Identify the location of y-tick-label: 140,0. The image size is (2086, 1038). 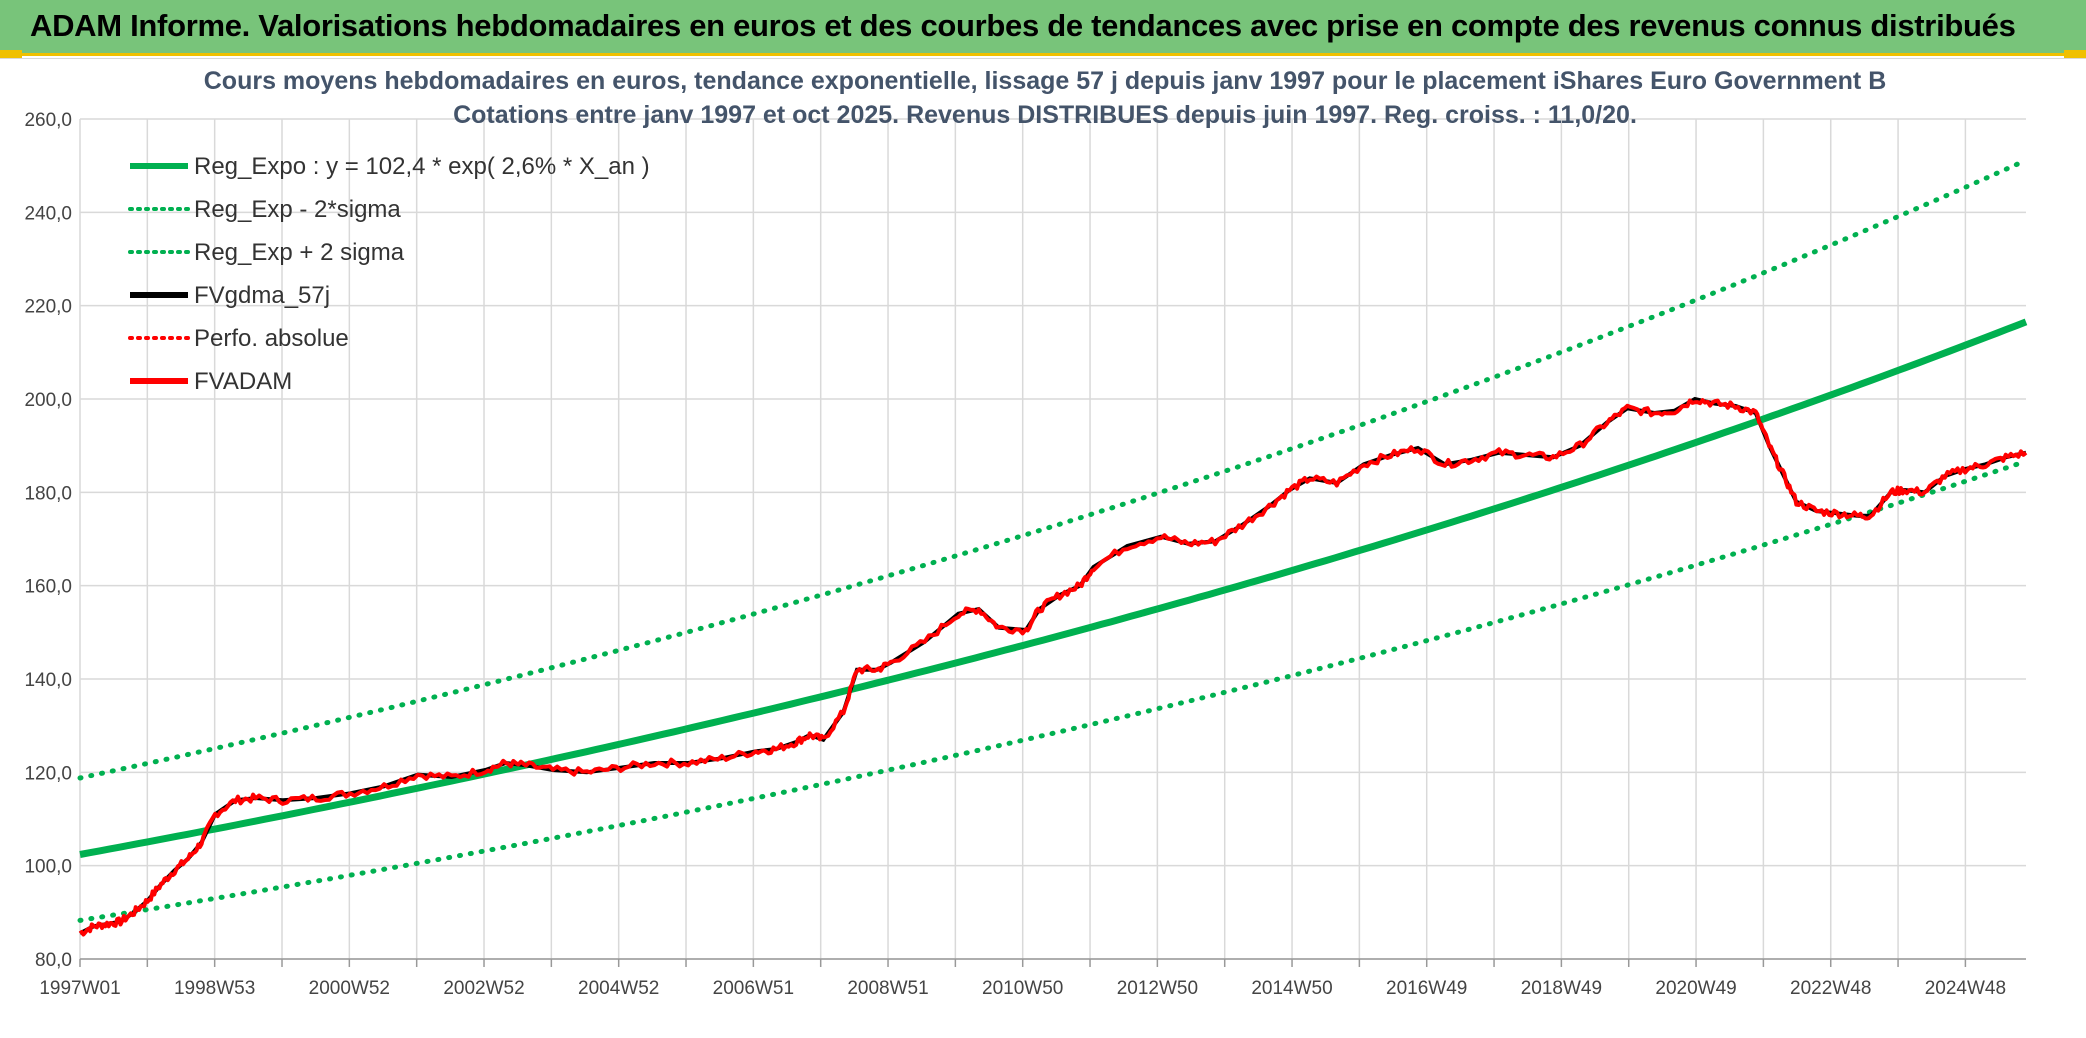
(48, 680).